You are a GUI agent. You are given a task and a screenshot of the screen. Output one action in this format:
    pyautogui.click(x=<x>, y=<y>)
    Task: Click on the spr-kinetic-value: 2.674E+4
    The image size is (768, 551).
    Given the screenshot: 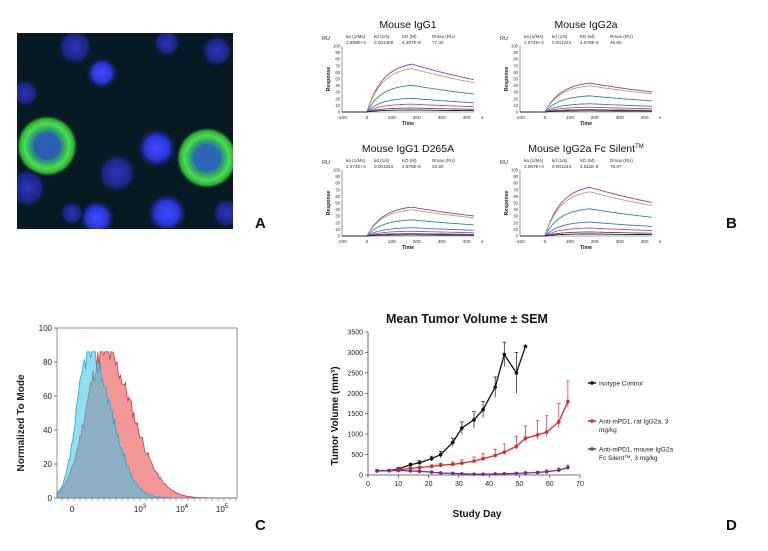 What is the action you would take?
    pyautogui.click(x=356, y=166)
    